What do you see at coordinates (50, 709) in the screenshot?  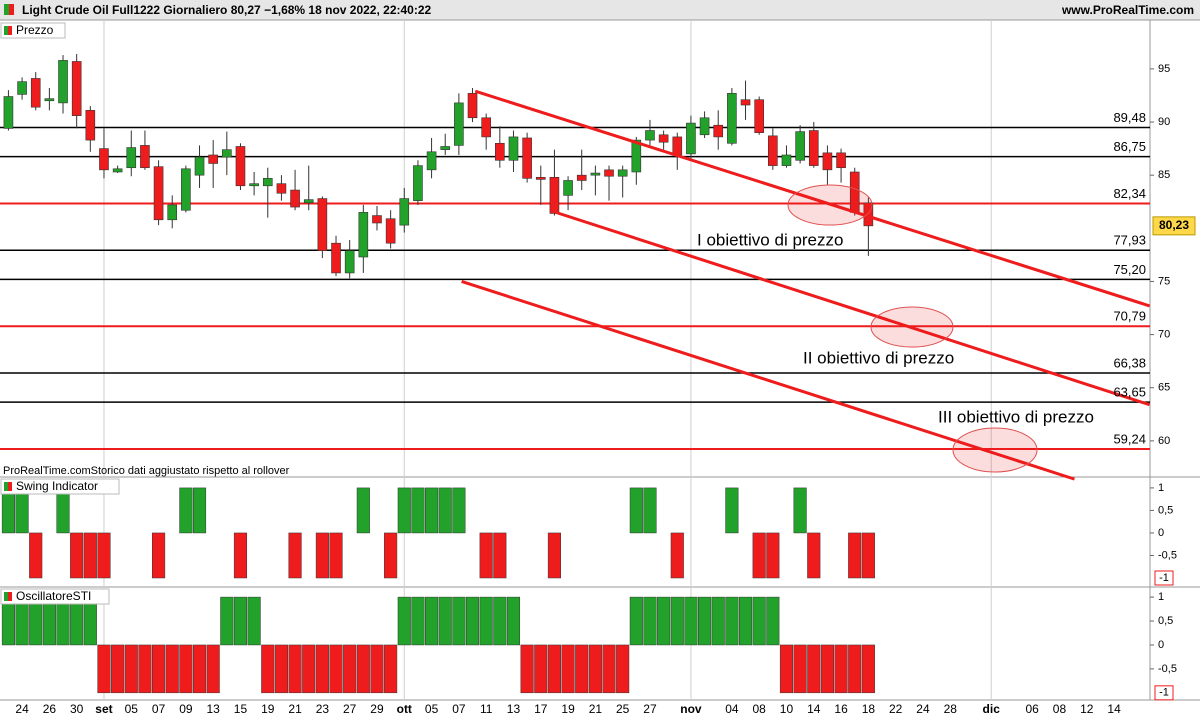 I see `x-tick-label: 26` at bounding box center [50, 709].